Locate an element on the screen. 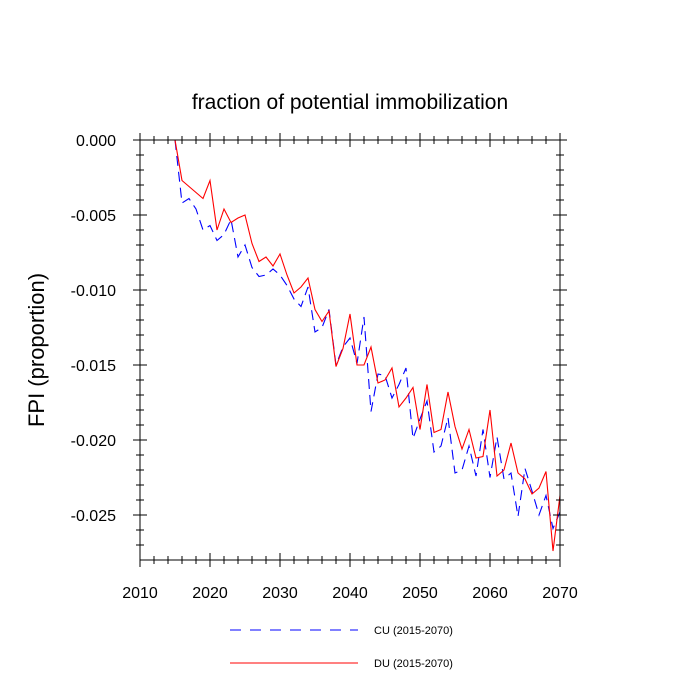 The image size is (700, 700). x-tick-label: 2070 is located at coordinates (560, 593).